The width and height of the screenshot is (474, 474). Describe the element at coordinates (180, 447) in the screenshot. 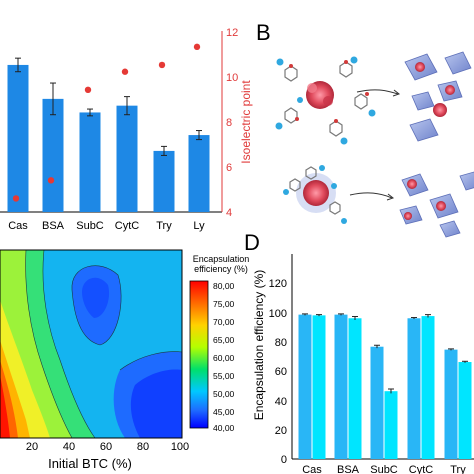

I see `panel-c-x-tick: 100` at that location.